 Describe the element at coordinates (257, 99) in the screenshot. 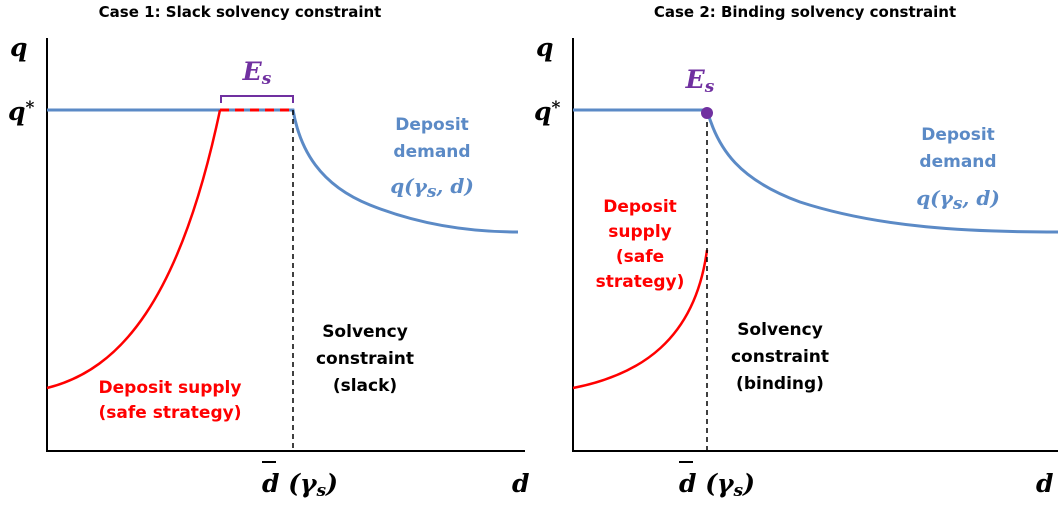

I see `equilibrium-bracket` at that location.